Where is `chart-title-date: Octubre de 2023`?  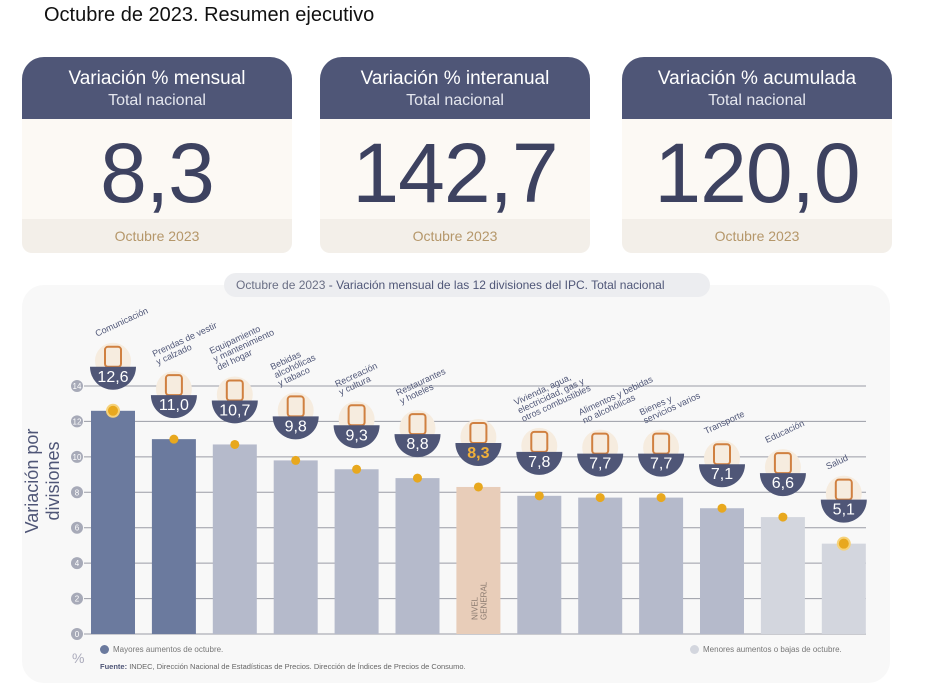 chart-title-date: Octubre de 2023 is located at coordinates (281, 285).